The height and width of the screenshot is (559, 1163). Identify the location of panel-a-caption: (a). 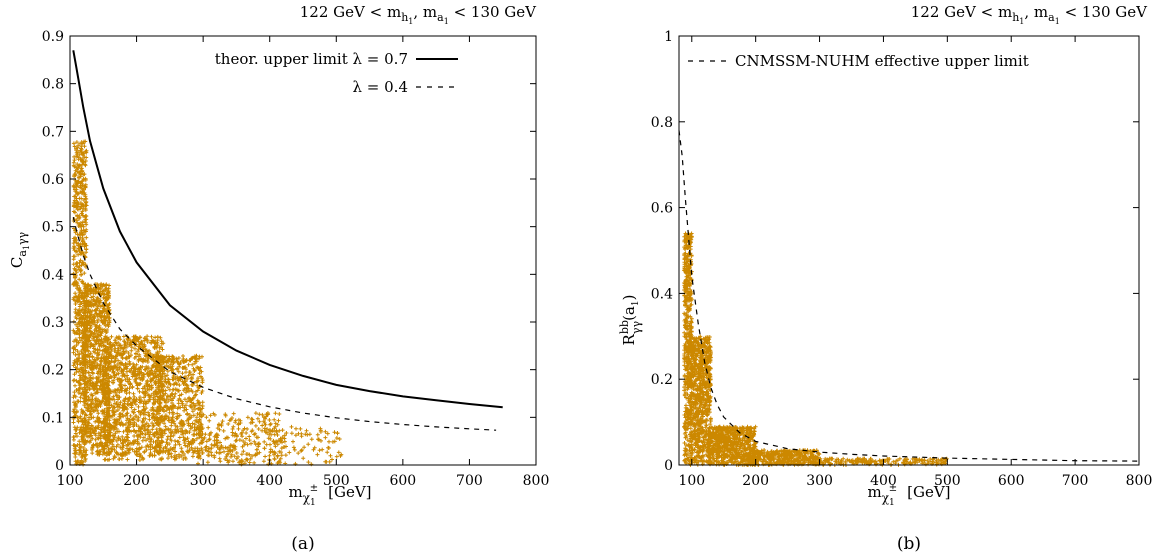
(302, 544).